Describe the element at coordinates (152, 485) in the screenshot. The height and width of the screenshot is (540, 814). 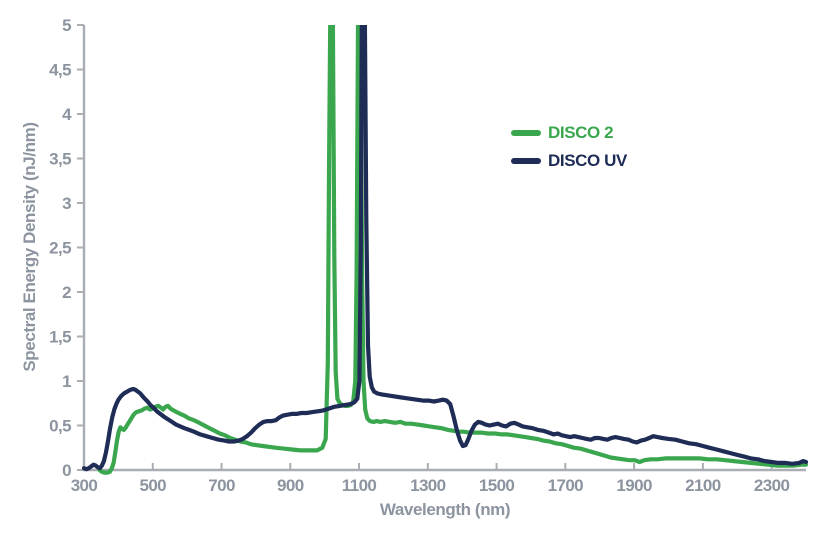
I see `x-tick-label: 500` at that location.